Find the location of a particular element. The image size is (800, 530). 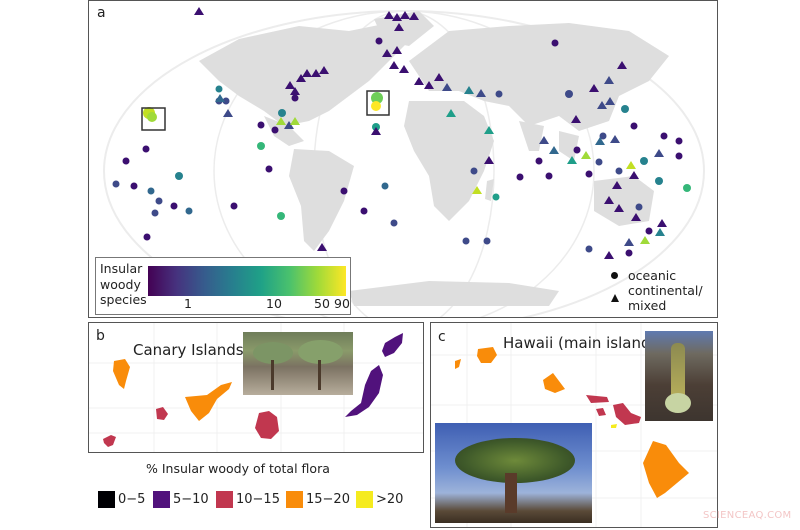

colorbar-title-line: species is located at coordinates (123, 299).